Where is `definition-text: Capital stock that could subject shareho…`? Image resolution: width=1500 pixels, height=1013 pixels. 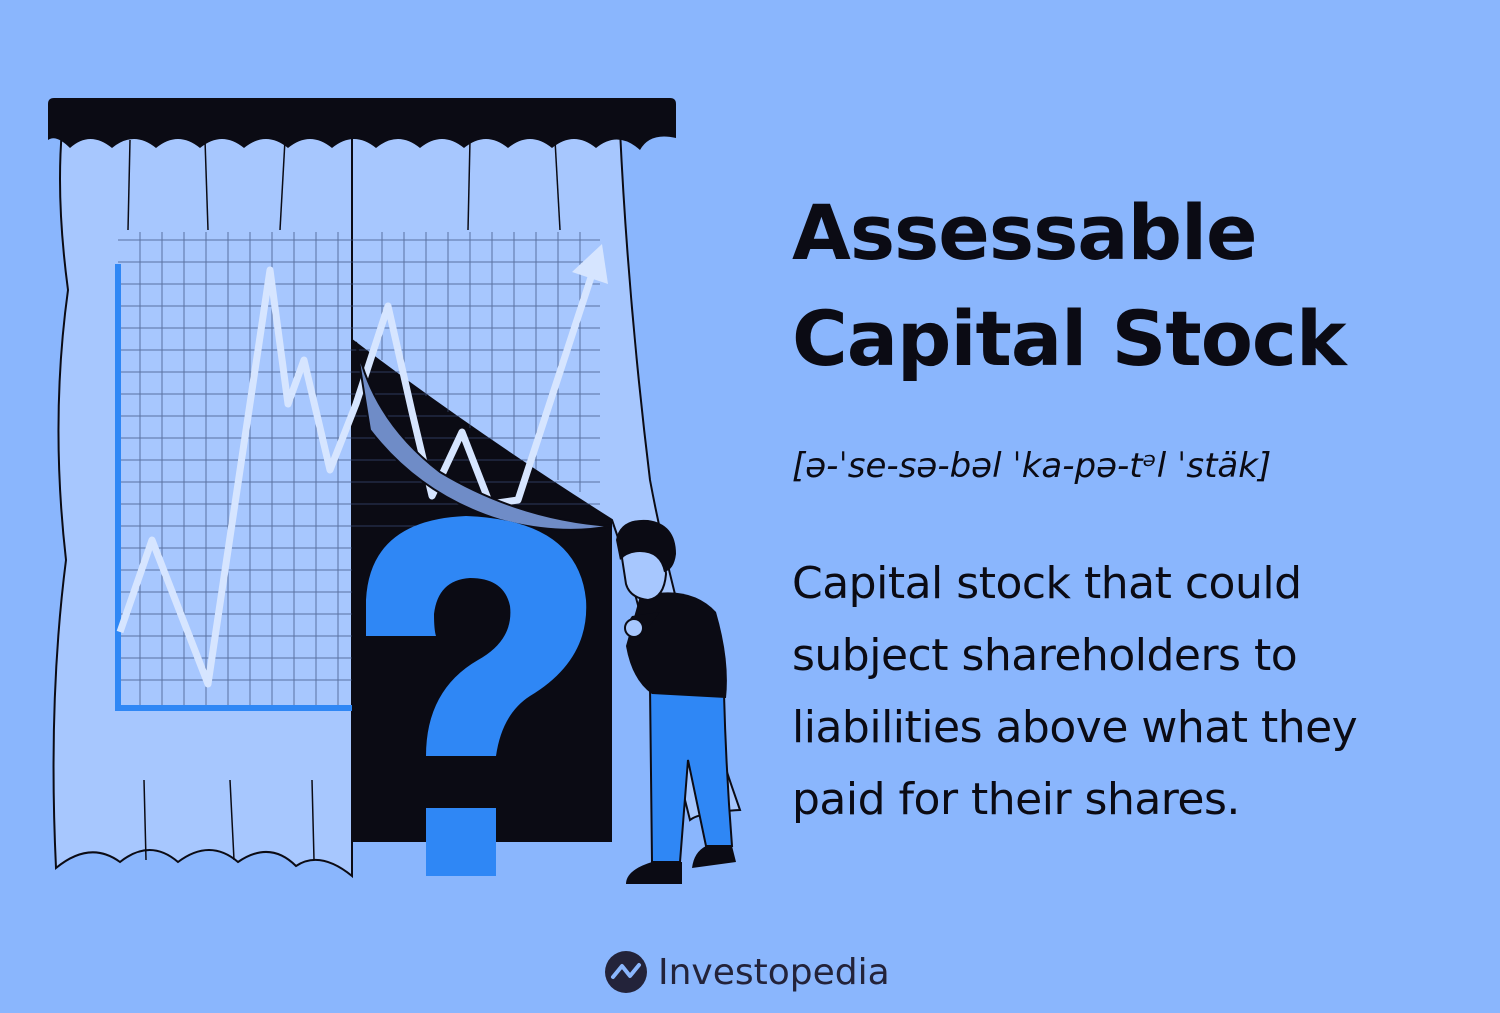
definition-text: Capital stock that could subject shareho… is located at coordinates (1137, 692).